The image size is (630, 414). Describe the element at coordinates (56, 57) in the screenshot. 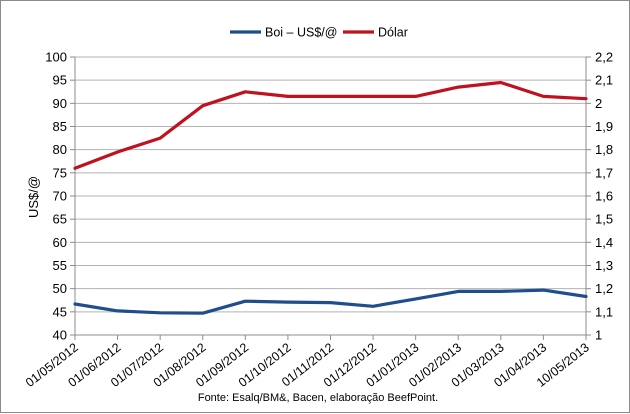

I see `left-tick-label: 100` at that location.